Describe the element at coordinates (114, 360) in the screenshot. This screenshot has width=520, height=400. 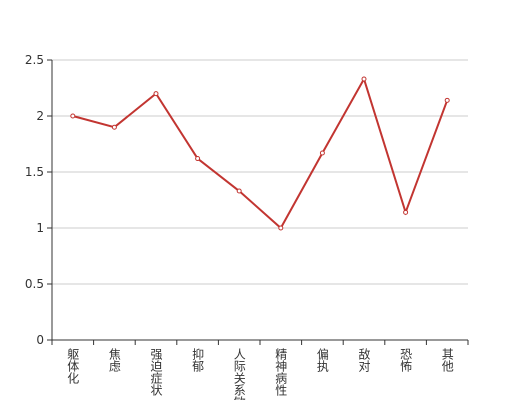
I see `x-tick-label: 焦虑` at that location.